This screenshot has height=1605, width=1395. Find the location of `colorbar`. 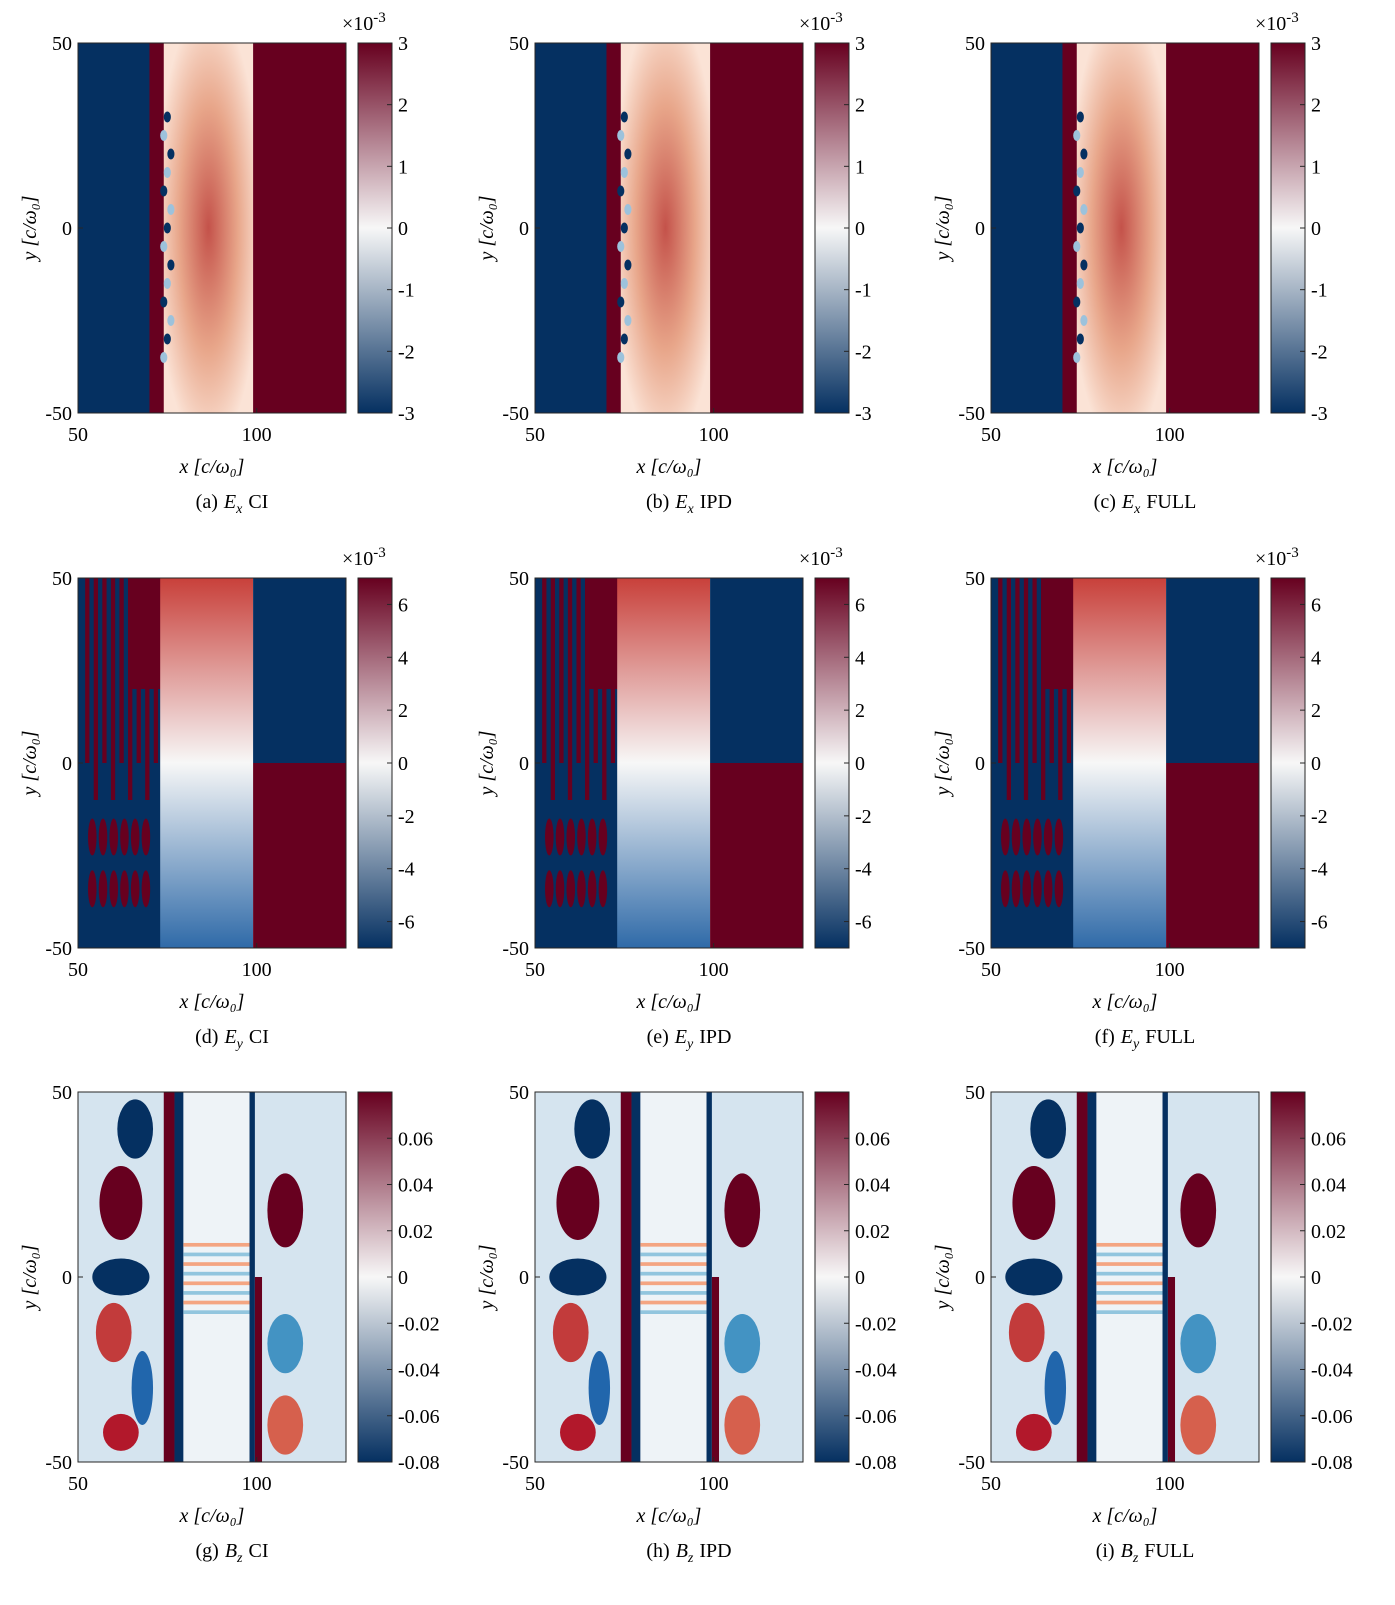

colorbar is located at coordinates (832, 763).